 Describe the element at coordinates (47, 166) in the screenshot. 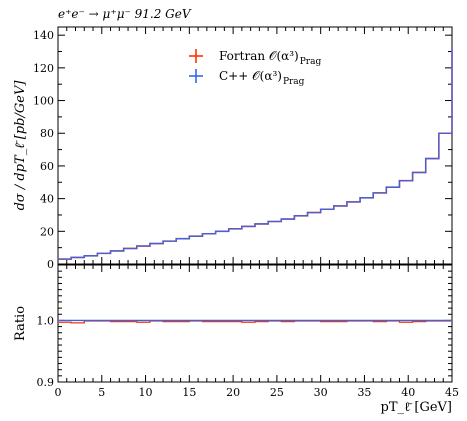

I see `y-tick-label: 60` at that location.